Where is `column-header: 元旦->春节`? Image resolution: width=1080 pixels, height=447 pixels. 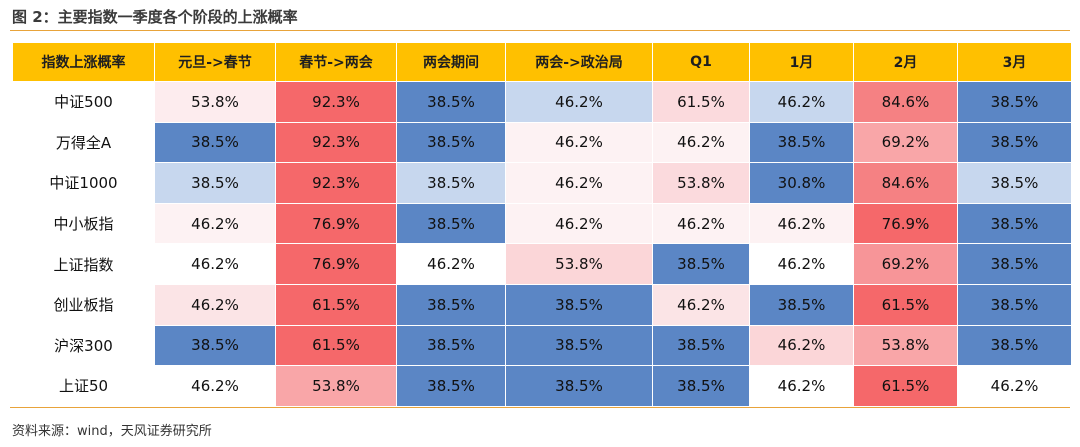
column-header: 元旦->春节 is located at coordinates (215, 62).